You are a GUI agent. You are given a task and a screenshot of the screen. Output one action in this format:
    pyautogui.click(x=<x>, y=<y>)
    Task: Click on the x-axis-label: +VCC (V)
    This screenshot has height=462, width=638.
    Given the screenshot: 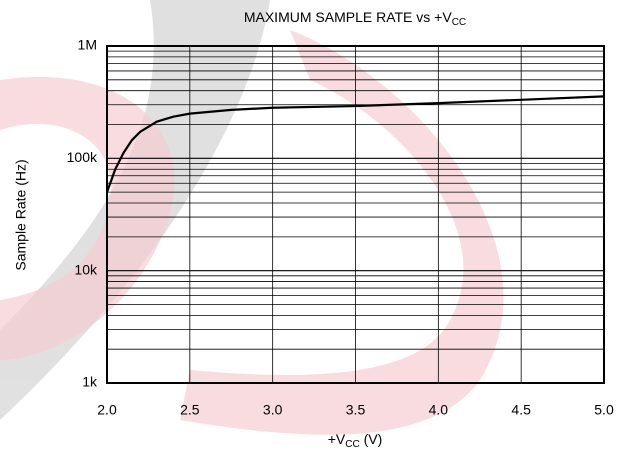 What is the action you would take?
    pyautogui.click(x=355, y=440)
    